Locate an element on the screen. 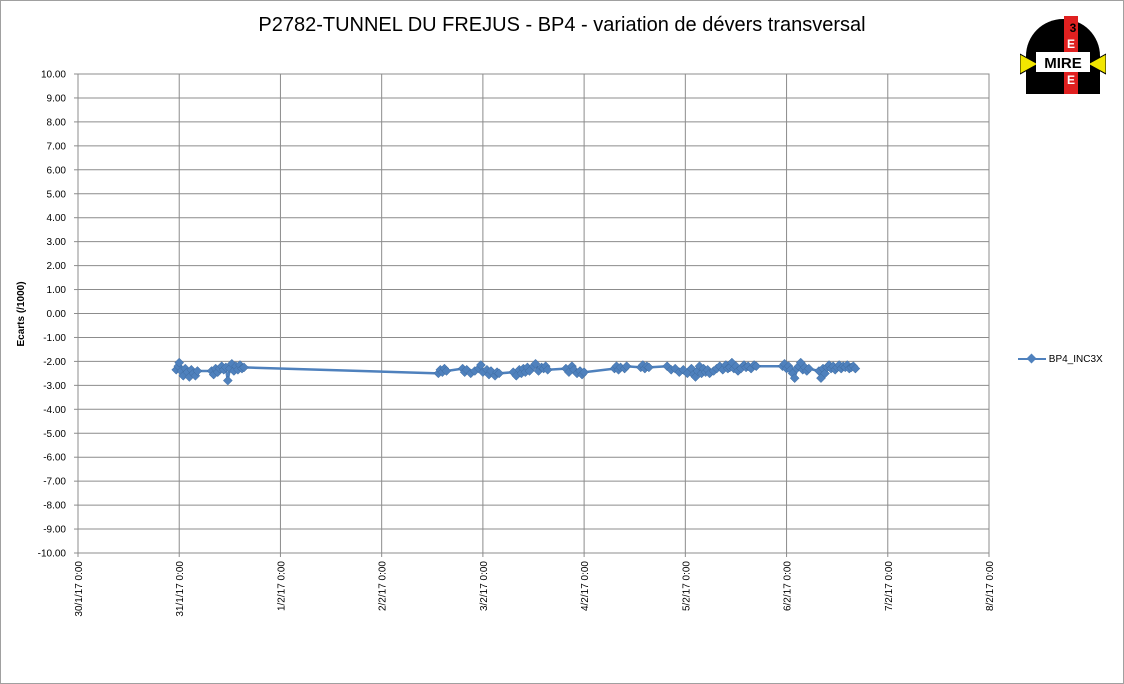 This screenshot has width=1124, height=684. logo-letter-1: 3 is located at coordinates (1073, 28).